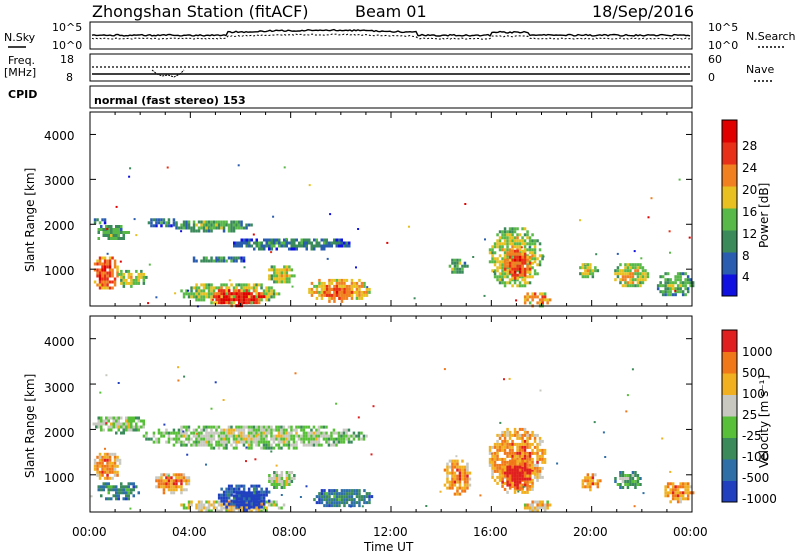 This screenshot has width=800, height=558. What do you see at coordinates (764, 421) in the screenshot?
I see `velocity-colorbar-label: Velocity [m s⁻¹]` at bounding box center [764, 421].